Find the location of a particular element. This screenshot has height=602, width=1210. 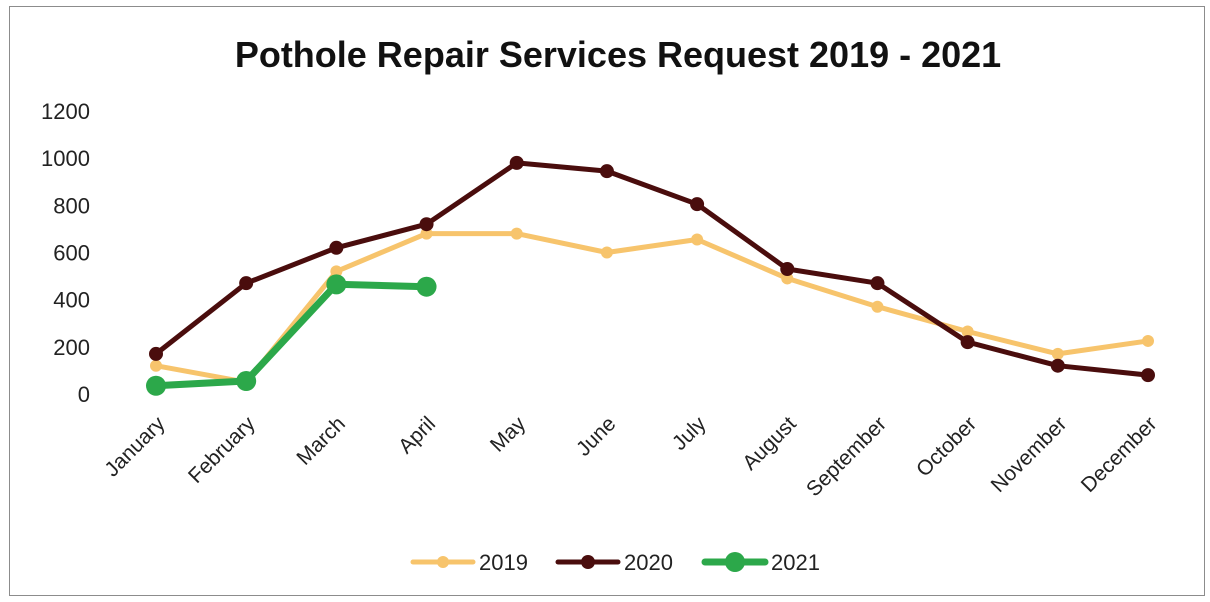

x-tick-label: March is located at coordinates (321, 441).